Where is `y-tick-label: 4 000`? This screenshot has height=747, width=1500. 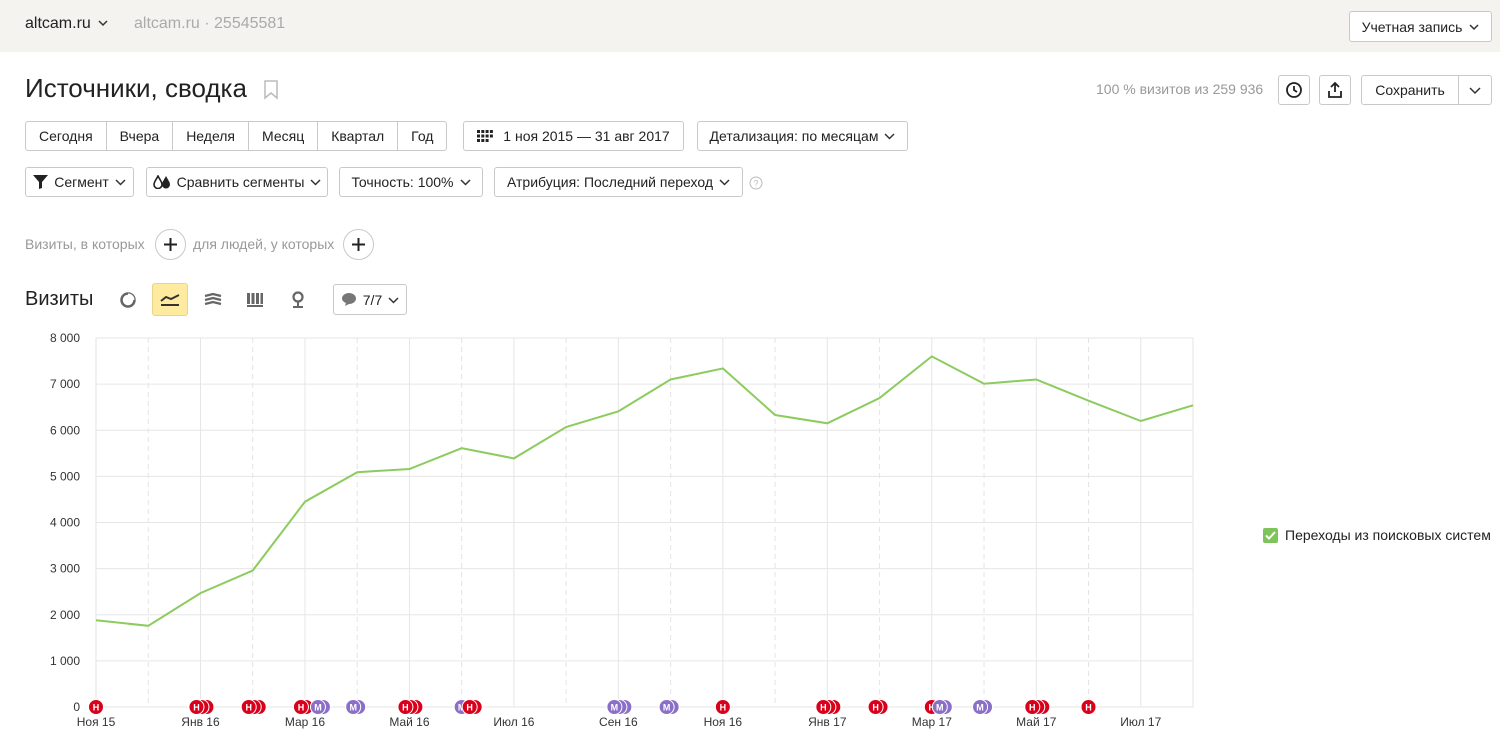 y-tick-label: 4 000 is located at coordinates (65, 523).